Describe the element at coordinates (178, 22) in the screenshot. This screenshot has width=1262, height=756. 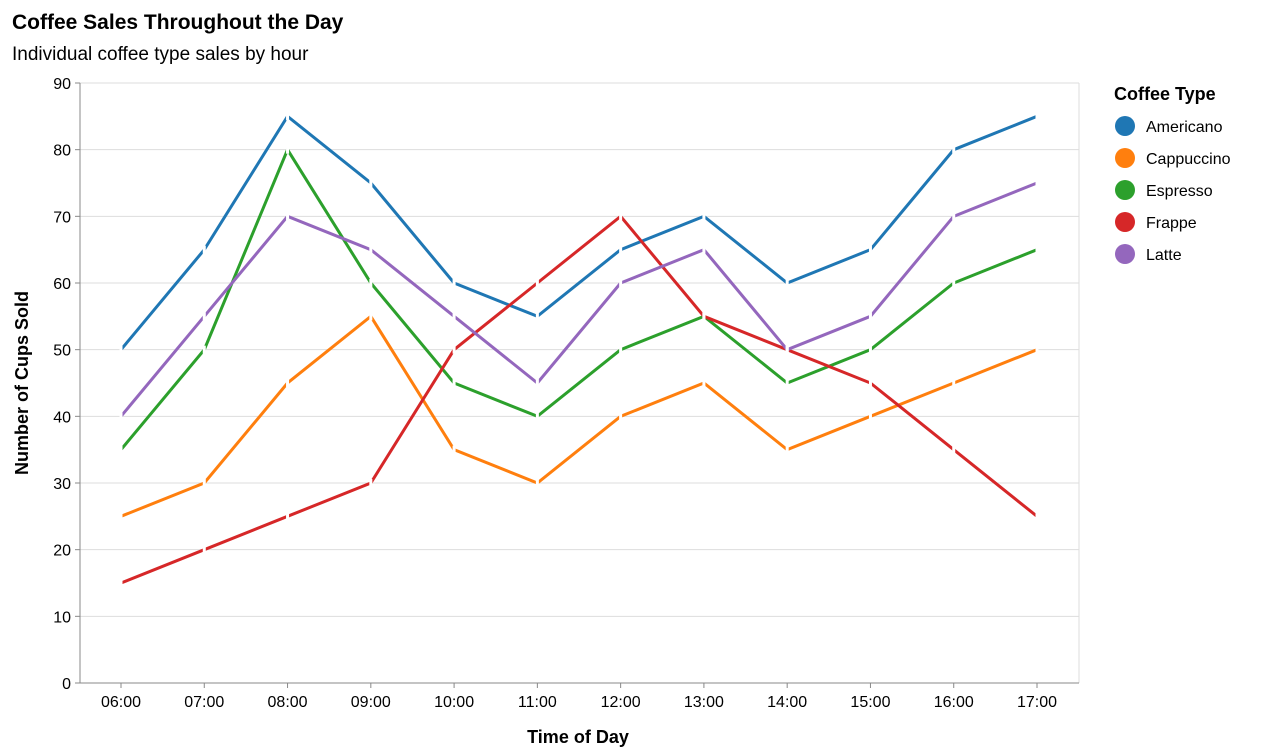
I see `chart-title: Coffee Sales Throughout the Day` at that location.